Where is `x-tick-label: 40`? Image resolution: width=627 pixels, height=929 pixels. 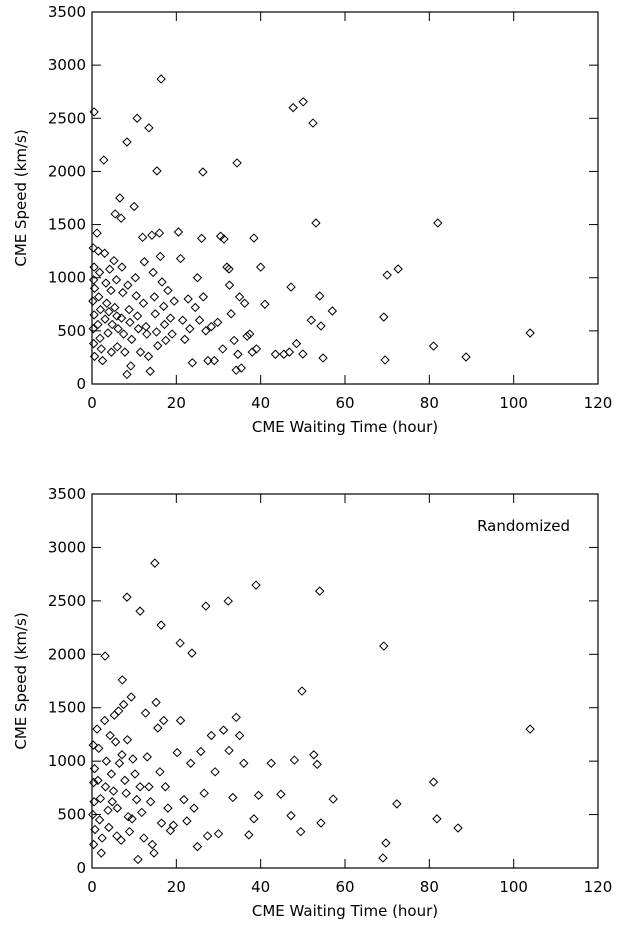 x-tick-label: 40 is located at coordinates (260, 403).